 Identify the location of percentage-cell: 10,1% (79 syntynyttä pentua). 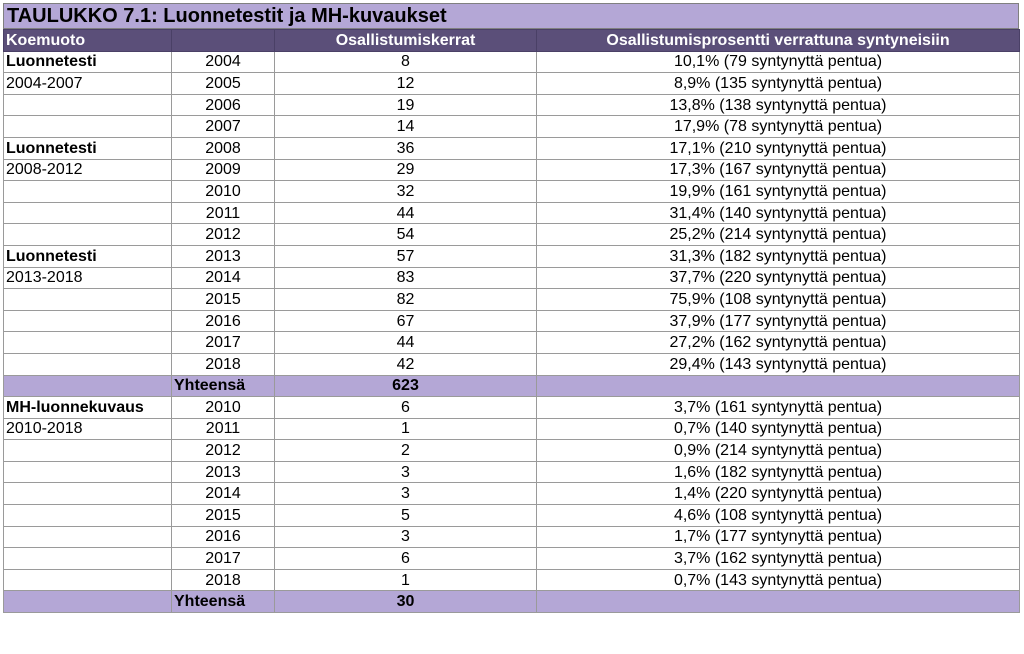
(778, 62).